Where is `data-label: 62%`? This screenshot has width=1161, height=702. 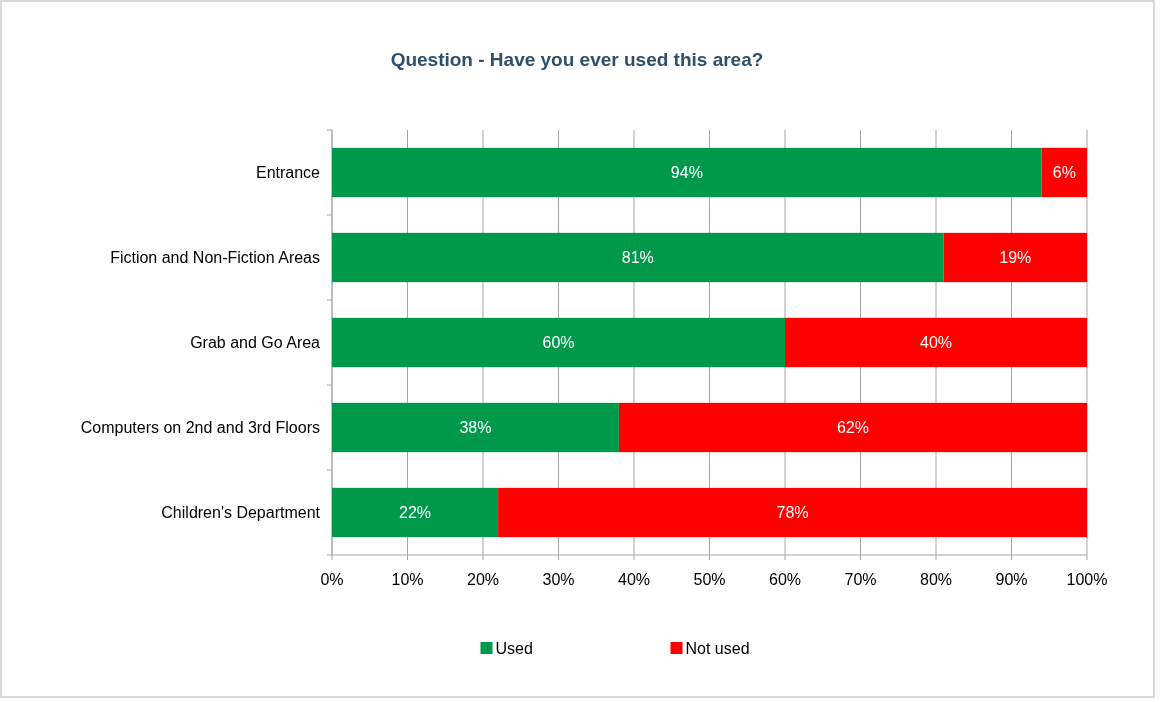
data-label: 62% is located at coordinates (852, 428).